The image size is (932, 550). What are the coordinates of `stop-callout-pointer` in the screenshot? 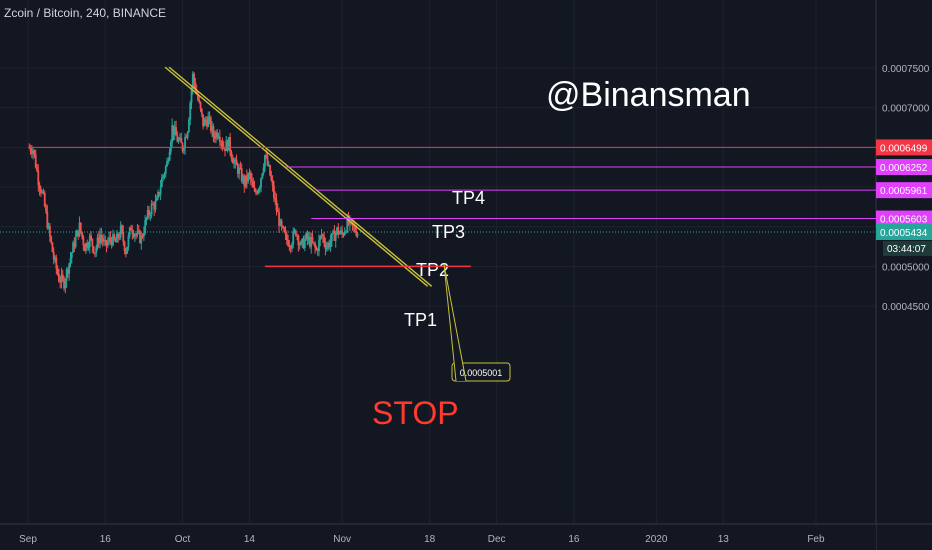 It's located at (455, 323).